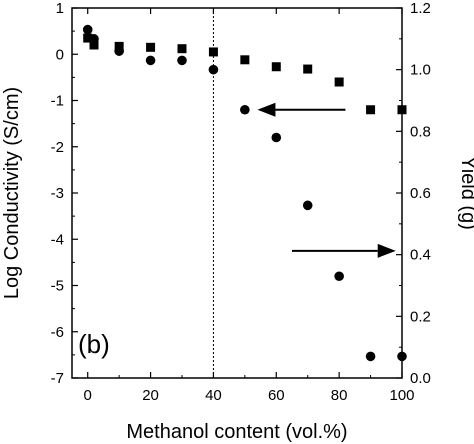  What do you see at coordinates (236, 432) in the screenshot?
I see `x-axis-title: Methanol content (vol.%)` at bounding box center [236, 432].